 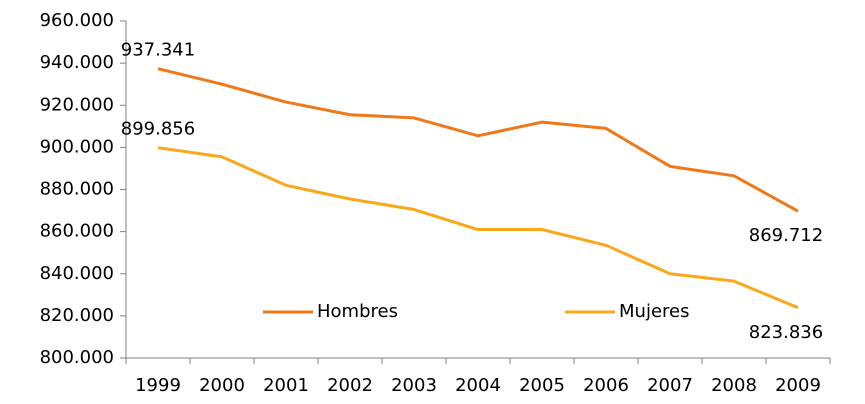 What do you see at coordinates (158, 385) in the screenshot?
I see `x-tick-label: 1999` at bounding box center [158, 385].